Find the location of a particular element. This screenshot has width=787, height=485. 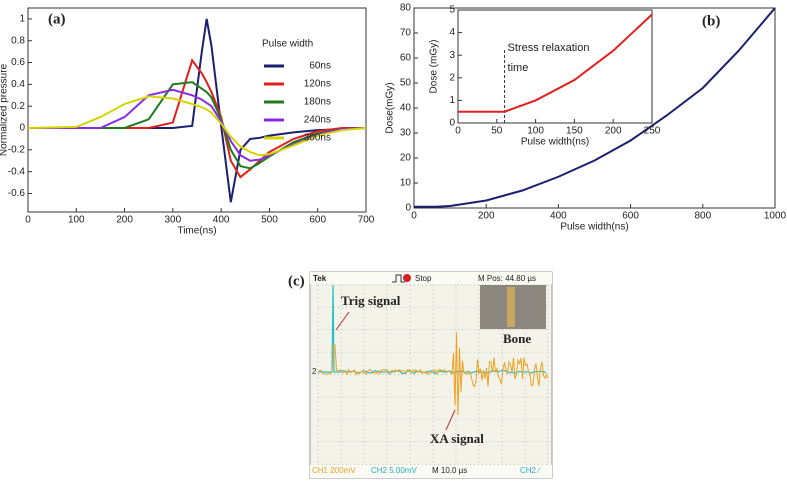

y-tick-label: 40 is located at coordinates (406, 108).